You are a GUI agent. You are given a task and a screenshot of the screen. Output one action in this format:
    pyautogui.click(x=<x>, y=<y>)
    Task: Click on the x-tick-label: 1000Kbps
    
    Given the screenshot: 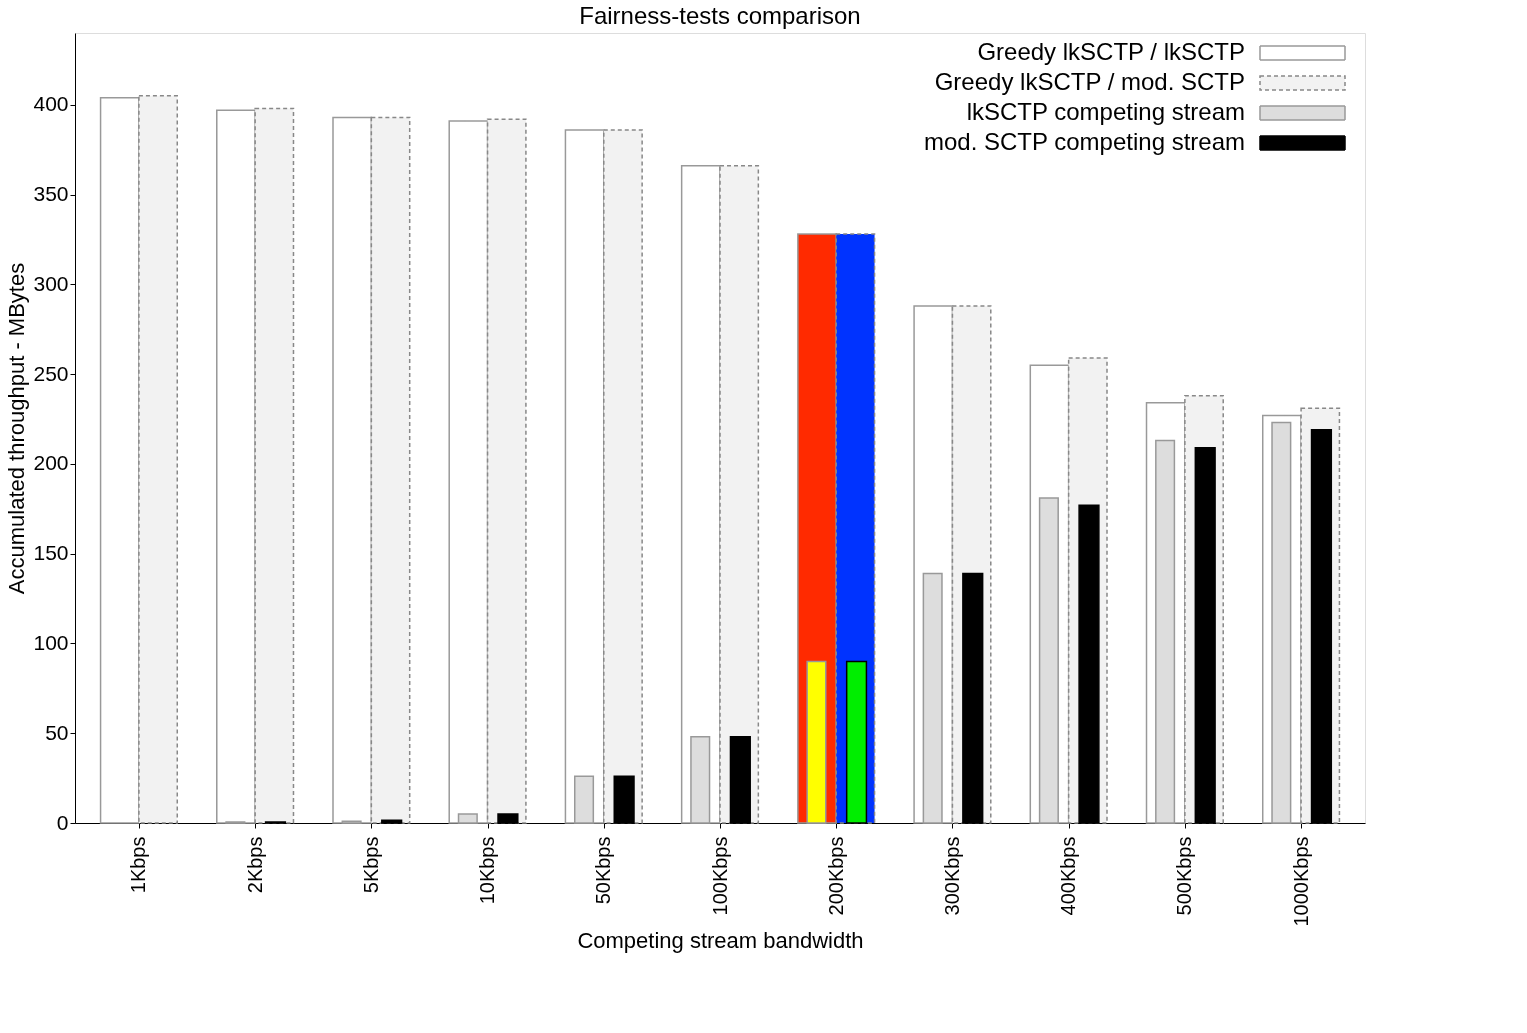 What is the action you would take?
    pyautogui.click(x=1300, y=881)
    